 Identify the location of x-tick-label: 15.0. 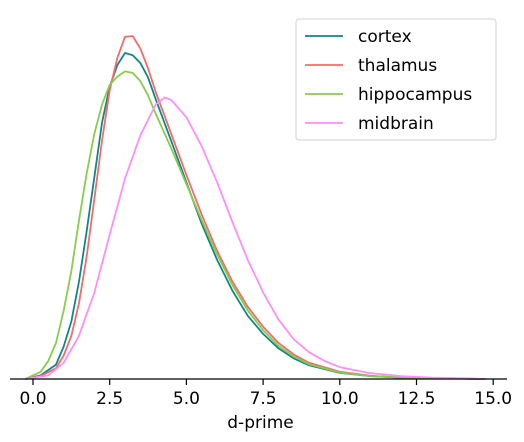
(493, 399).